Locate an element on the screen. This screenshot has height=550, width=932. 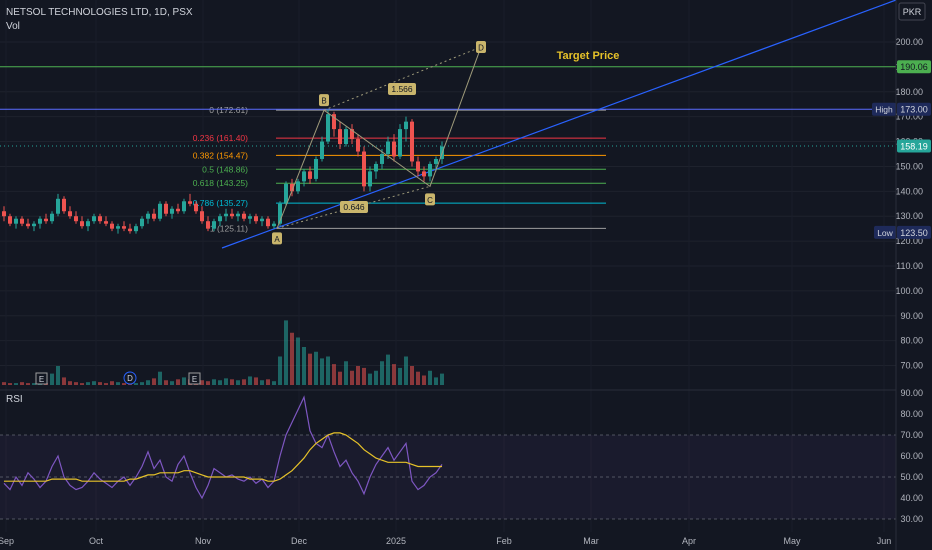
price-tick-label: 150.00 is located at coordinates (909, 166).